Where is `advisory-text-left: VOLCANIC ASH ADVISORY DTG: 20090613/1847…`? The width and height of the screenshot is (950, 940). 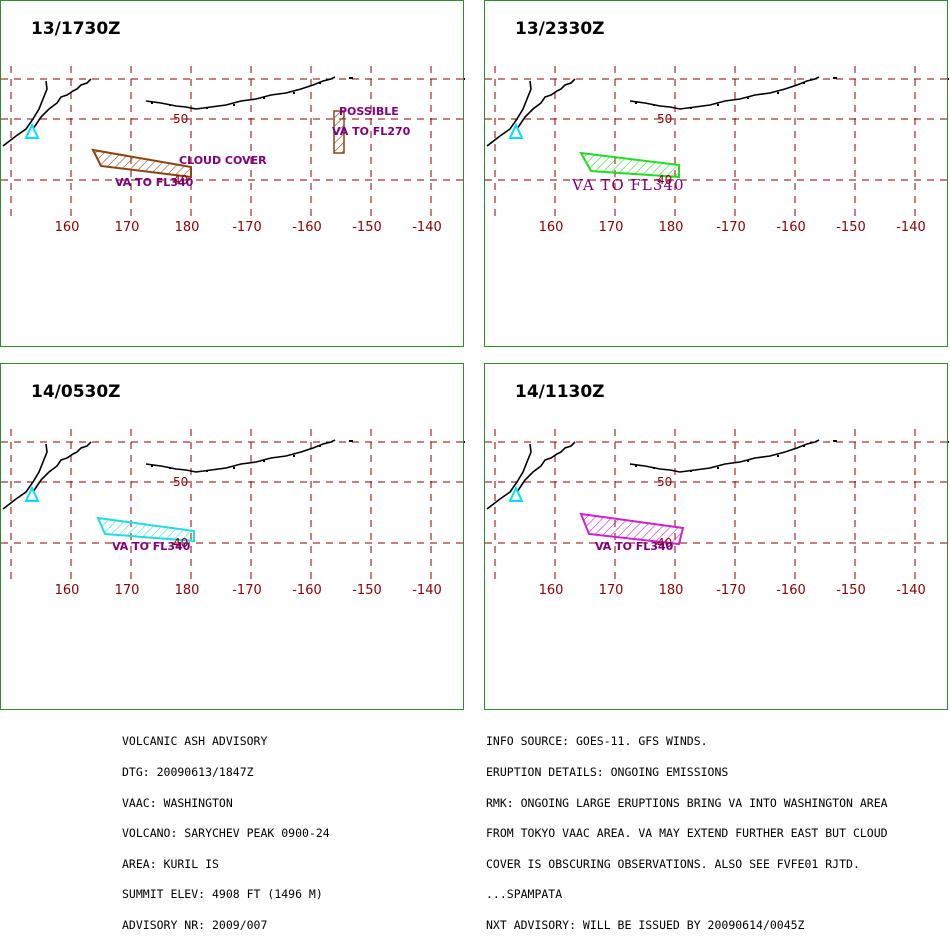 advisory-text-left: VOLCANIC ASH ADVISORY DTG: 20090613/1847… is located at coordinates (226, 828).